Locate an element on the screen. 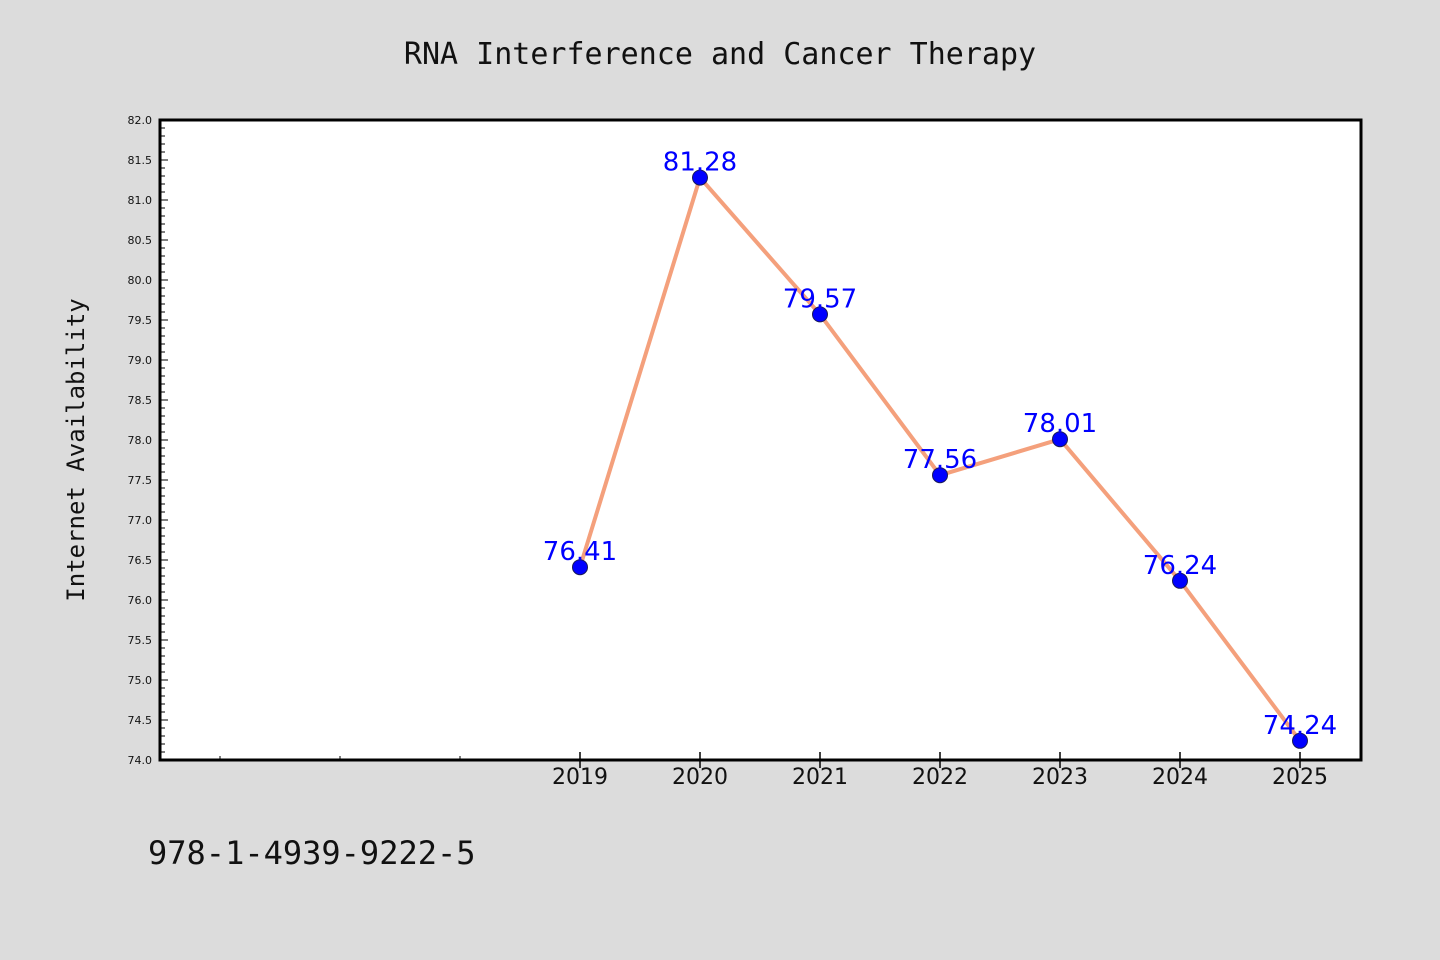  y-tick-label: 81.0 is located at coordinates (140, 200).